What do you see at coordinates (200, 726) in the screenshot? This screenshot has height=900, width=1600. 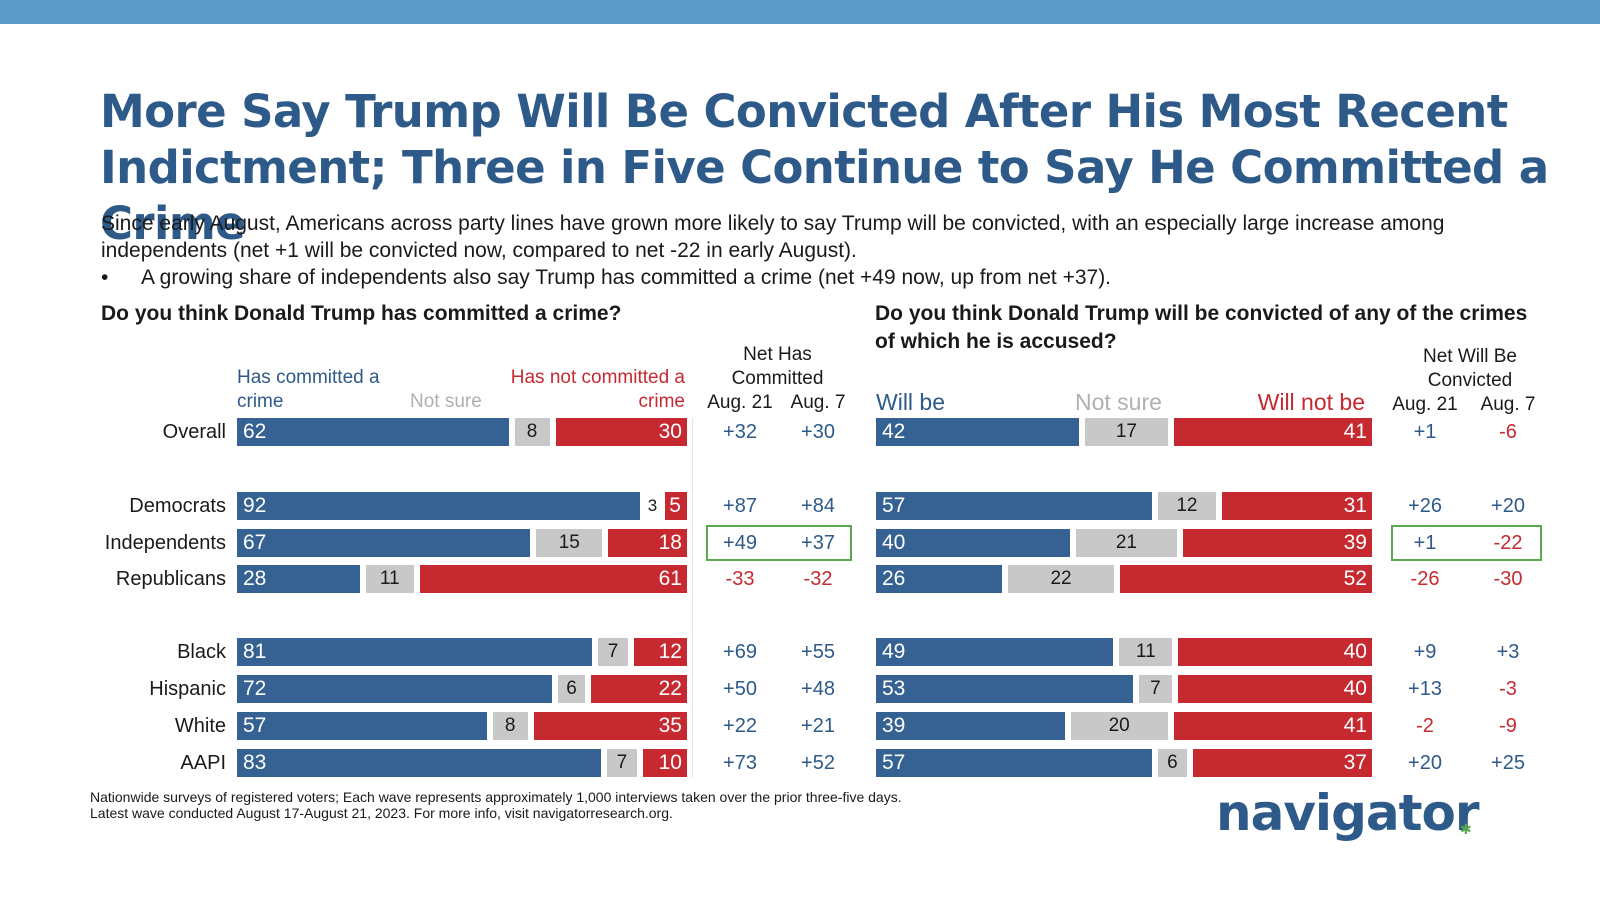 I see `row-label: White` at bounding box center [200, 726].